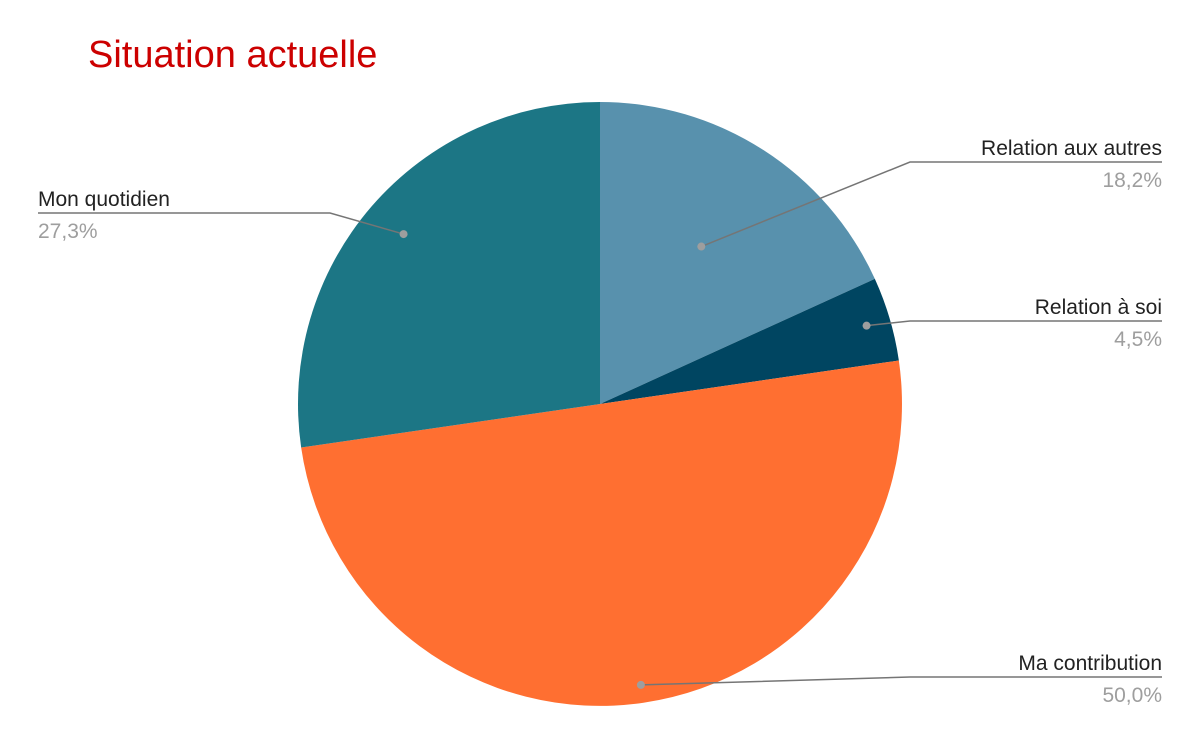  Describe the element at coordinates (866, 325) in the screenshot. I see `leader-dot-relation-a-soi` at that location.